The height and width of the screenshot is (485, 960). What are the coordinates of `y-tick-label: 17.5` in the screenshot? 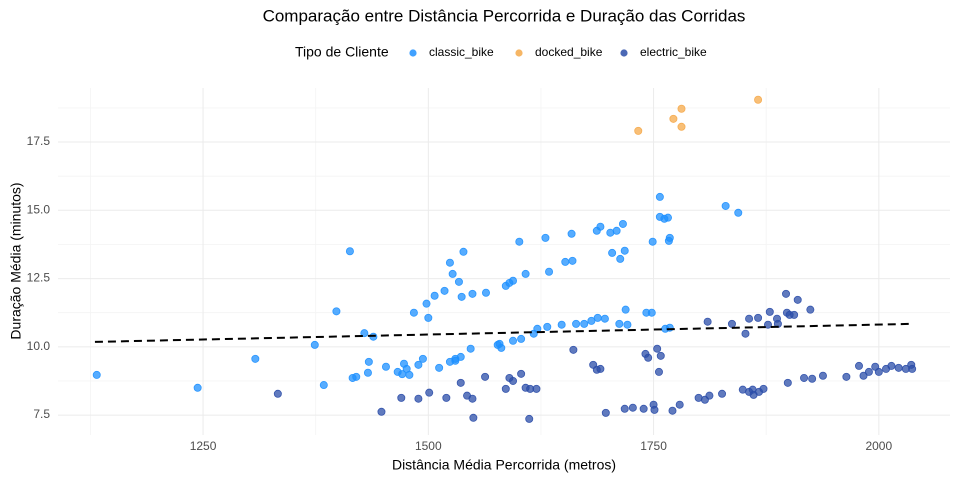 It's located at (39, 141).